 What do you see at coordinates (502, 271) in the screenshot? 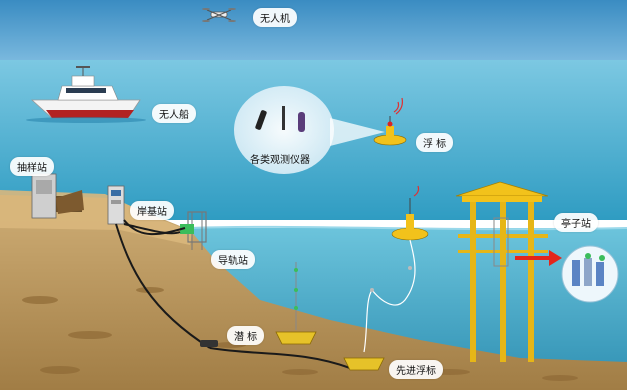
I see `pavilion-platform-icon` at bounding box center [502, 271].